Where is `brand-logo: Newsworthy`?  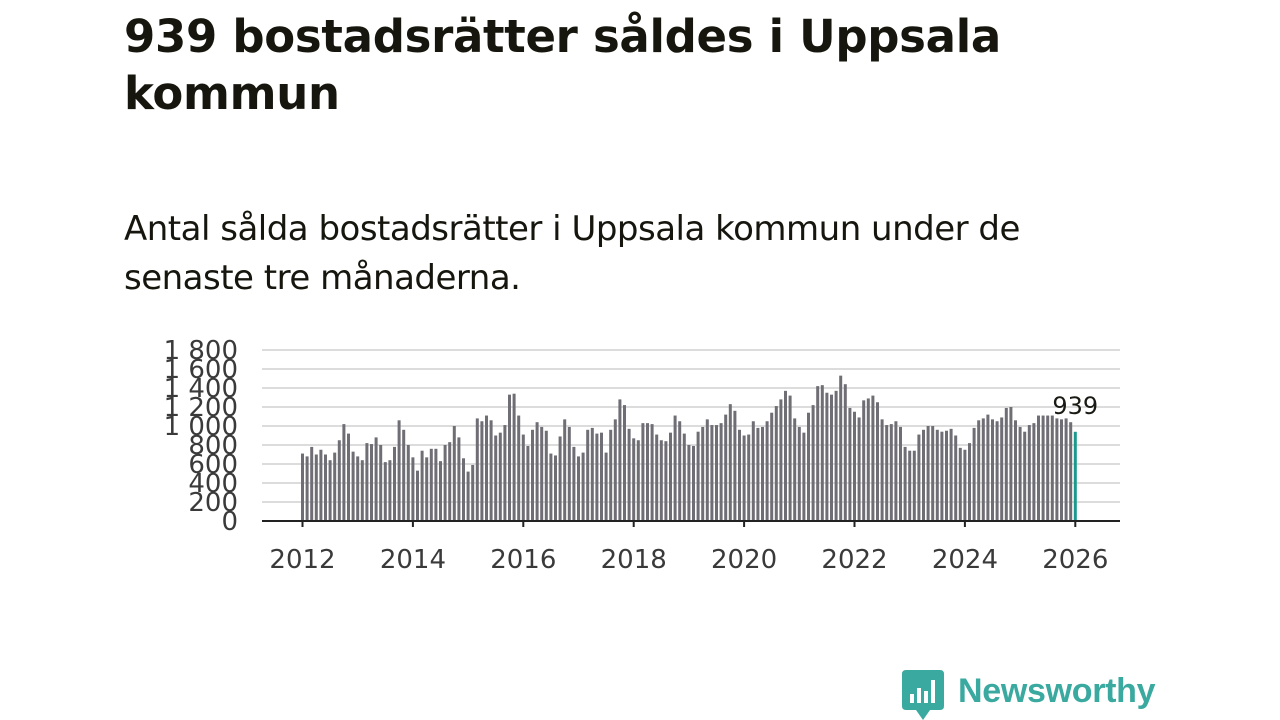 brand-logo: Newsworthy is located at coordinates (1029, 695).